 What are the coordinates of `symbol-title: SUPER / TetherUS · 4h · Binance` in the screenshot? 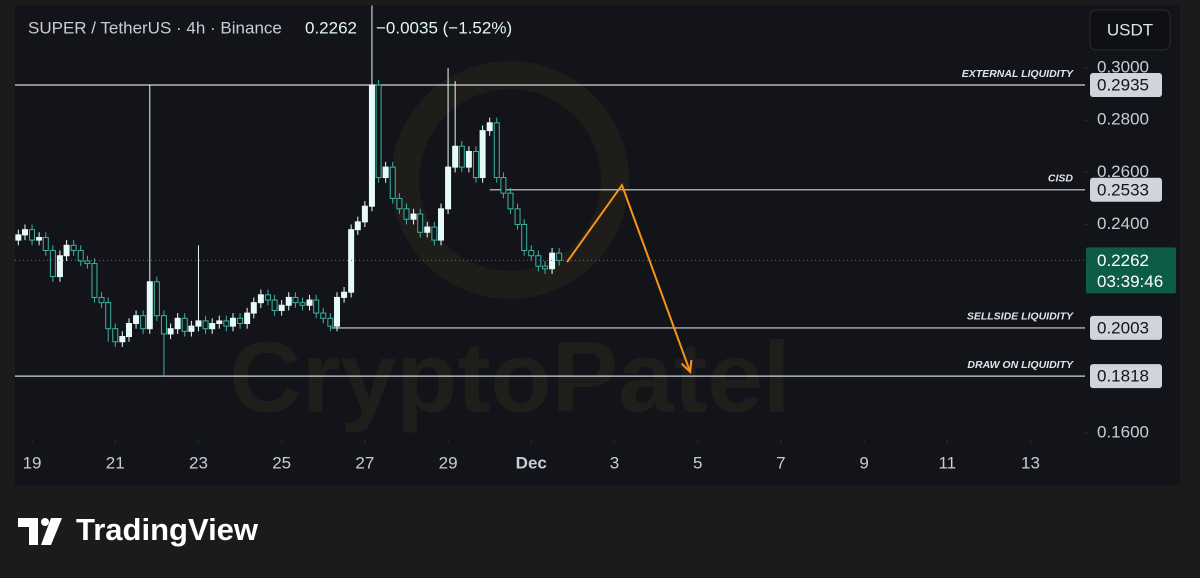 It's located at (155, 27).